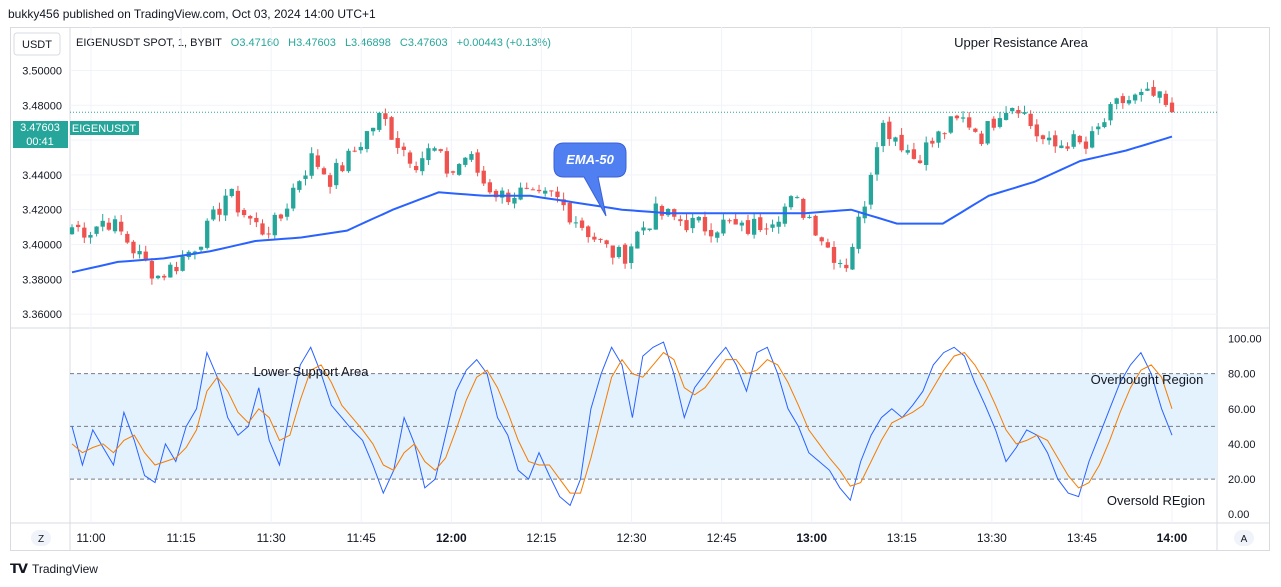 This screenshot has height=587, width=1281. What do you see at coordinates (37, 44) in the screenshot?
I see `currency-button` at bounding box center [37, 44].